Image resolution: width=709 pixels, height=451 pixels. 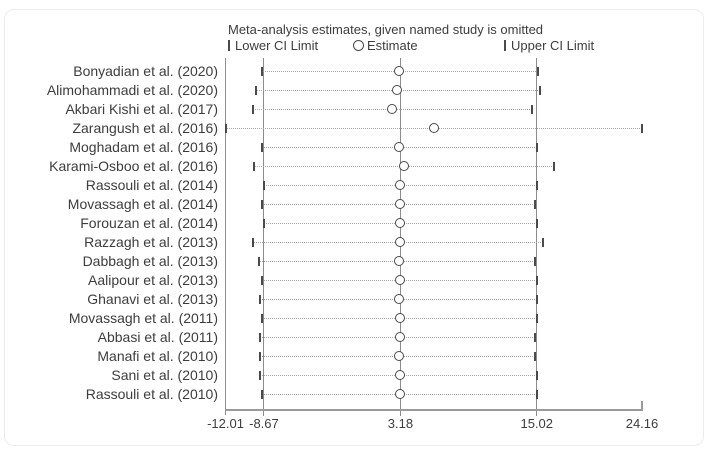 What do you see at coordinates (225, 236) in the screenshot?
I see `y-axis-line` at bounding box center [225, 236].